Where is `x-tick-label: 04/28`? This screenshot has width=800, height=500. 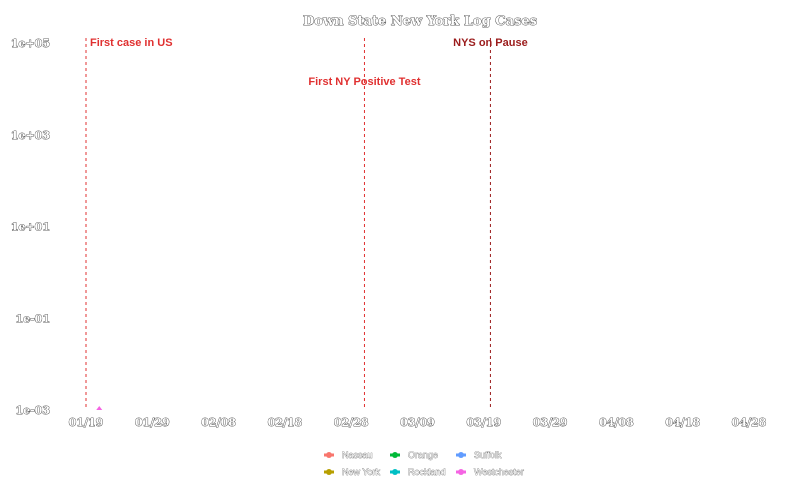 x-tick-label: 04/28 is located at coordinates (749, 422).